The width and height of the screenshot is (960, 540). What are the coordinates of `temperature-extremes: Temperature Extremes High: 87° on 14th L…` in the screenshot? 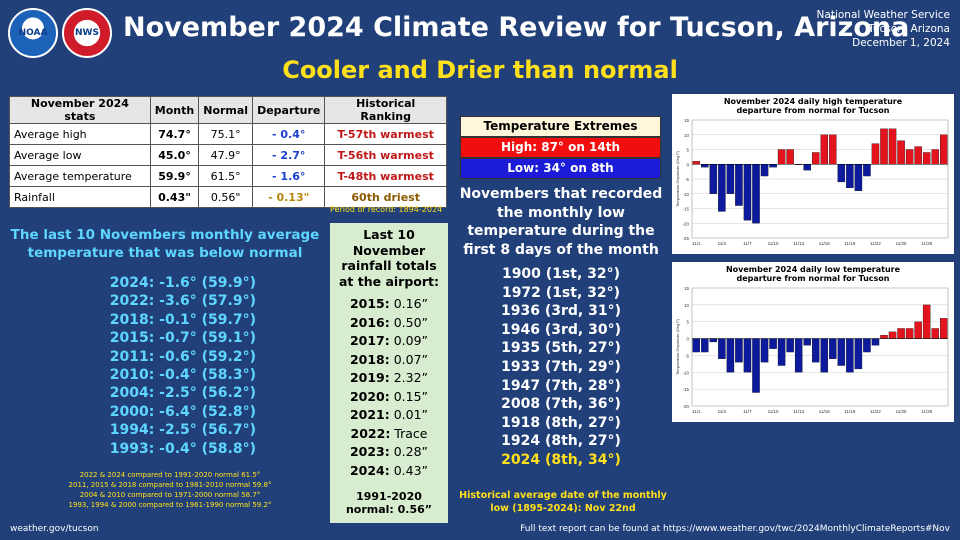 It's located at (560, 147).